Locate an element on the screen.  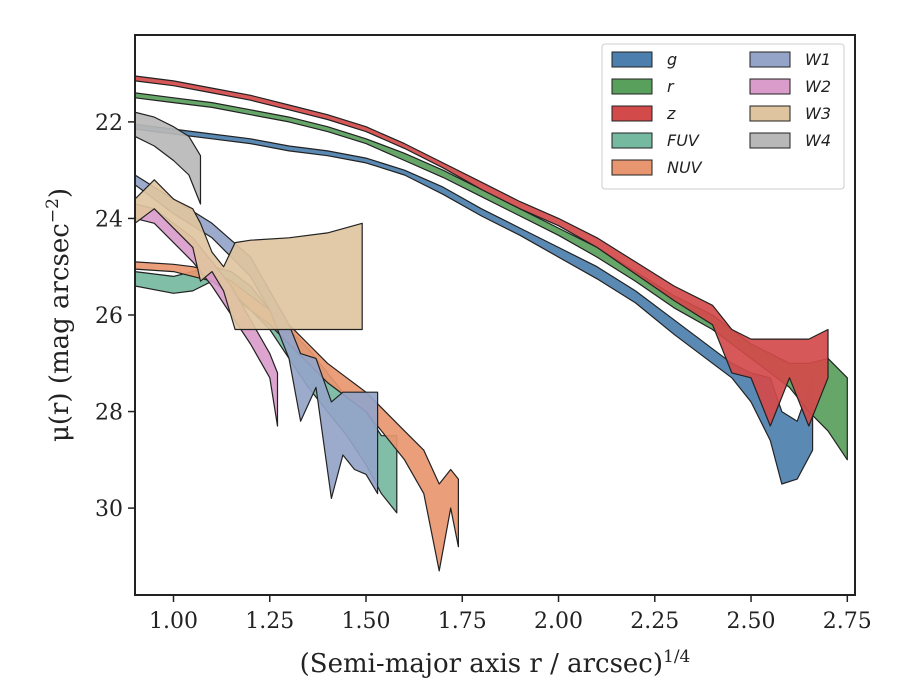
y-axis-label-exponent: −2 is located at coordinates (53, 210).